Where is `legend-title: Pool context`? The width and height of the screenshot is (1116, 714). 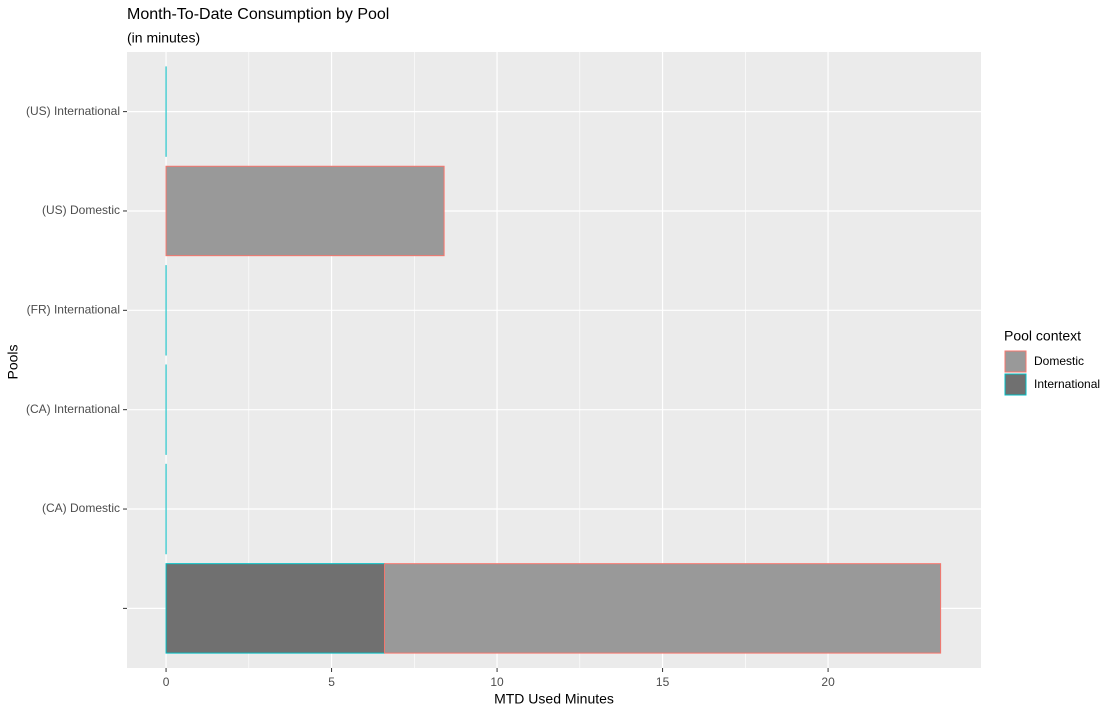
legend-title: Pool context is located at coordinates (1042, 336).